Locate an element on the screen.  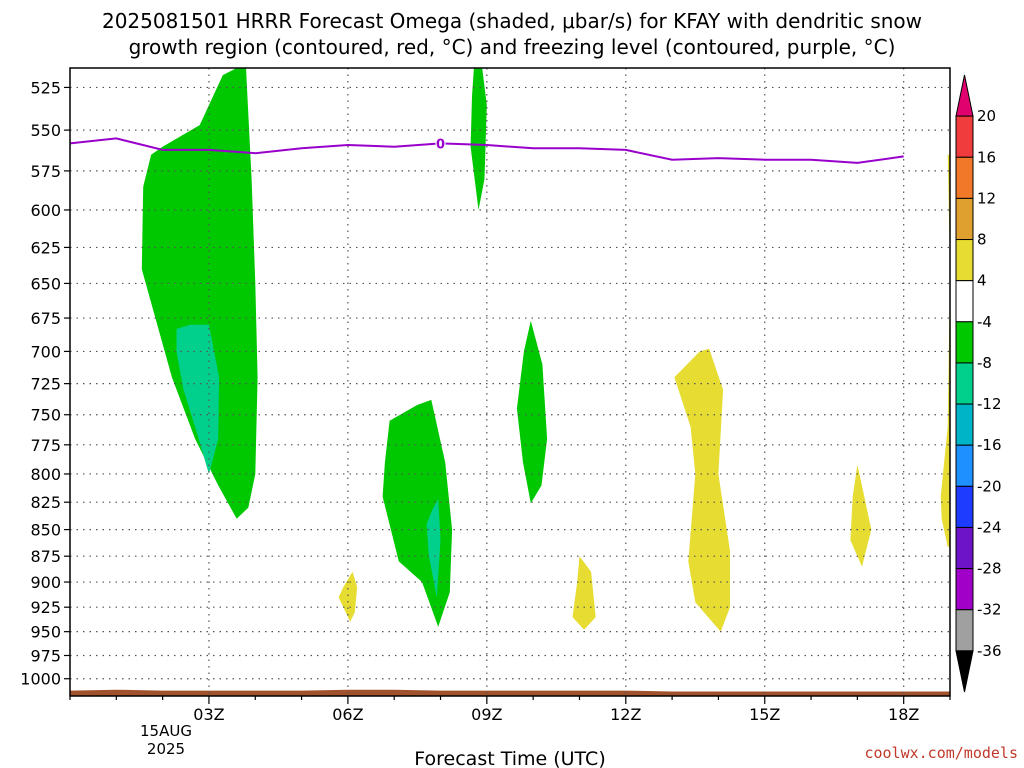
colorbar-label--28: -28 is located at coordinates (989, 569).